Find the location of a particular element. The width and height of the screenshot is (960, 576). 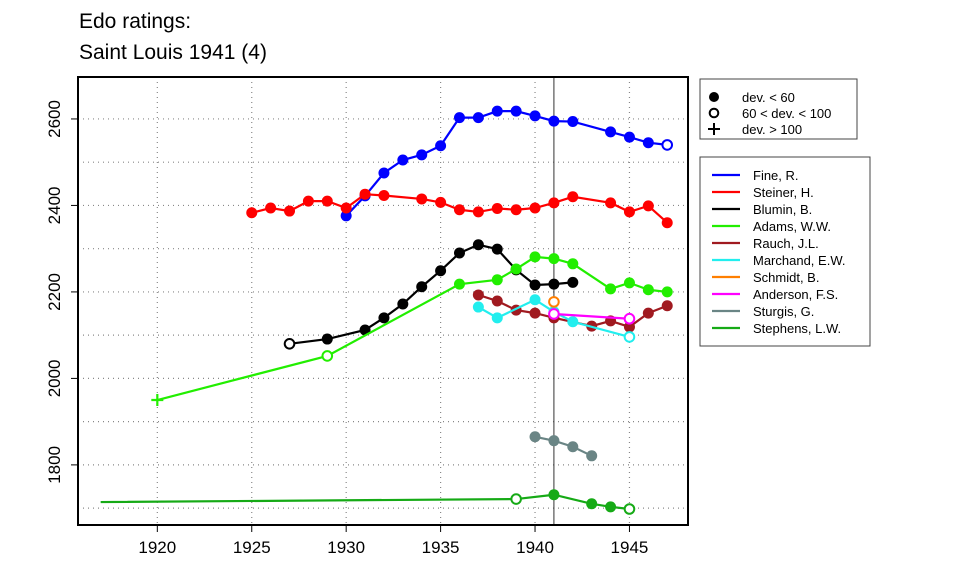

legend-series-label: Steiner, H. is located at coordinates (783, 192).